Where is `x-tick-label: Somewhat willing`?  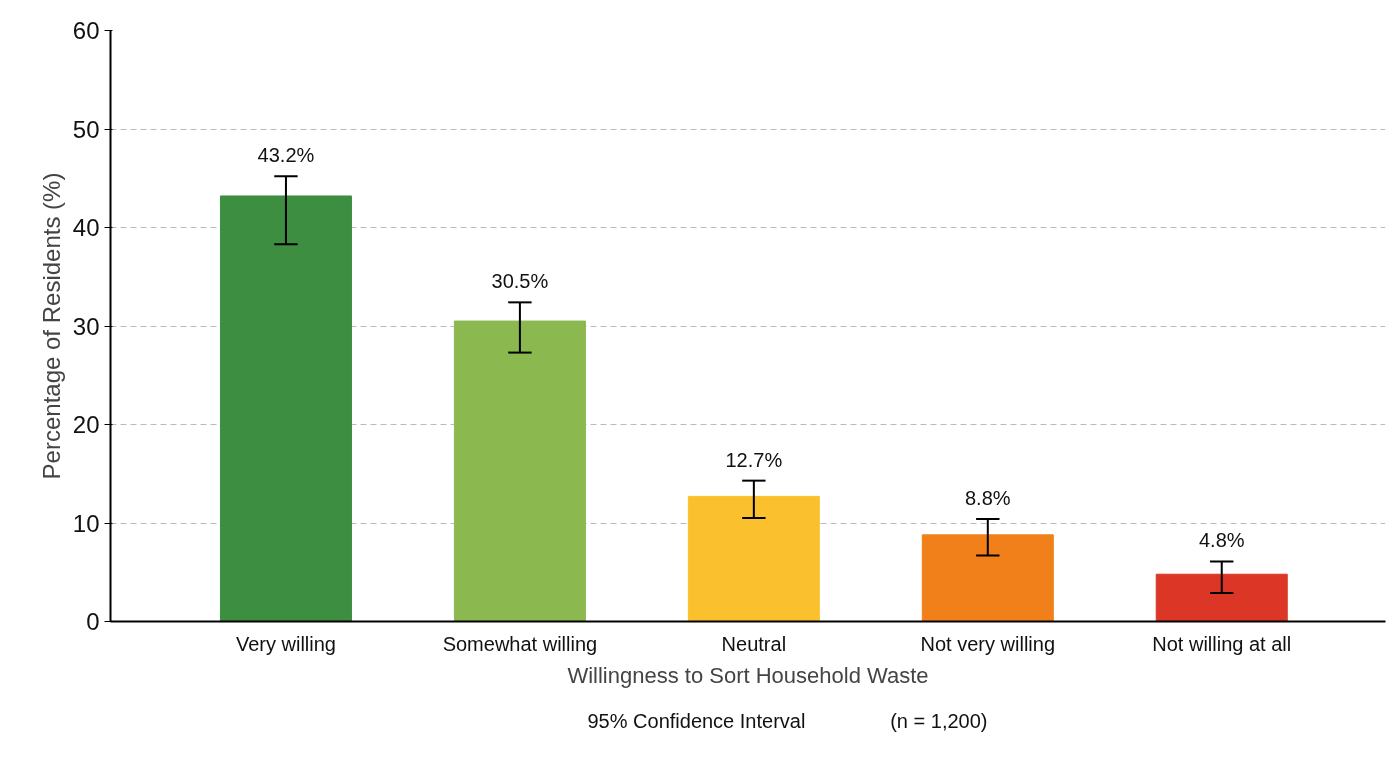
x-tick-label: Somewhat willing is located at coordinates (520, 643).